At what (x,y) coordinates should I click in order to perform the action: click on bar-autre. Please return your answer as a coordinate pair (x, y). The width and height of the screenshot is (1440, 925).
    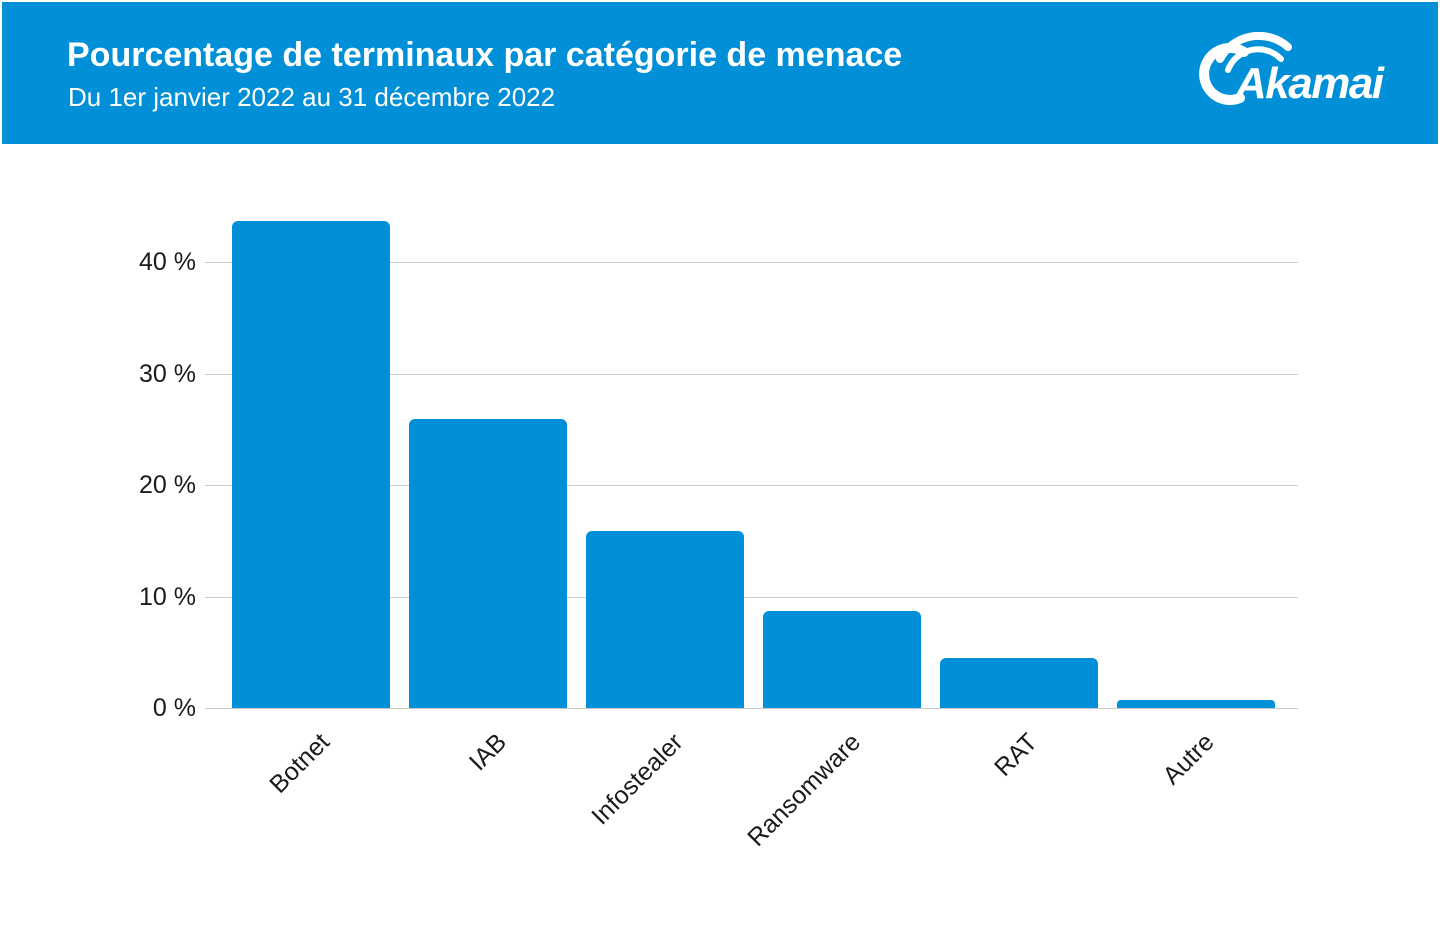
    Looking at the image, I should click on (1196, 704).